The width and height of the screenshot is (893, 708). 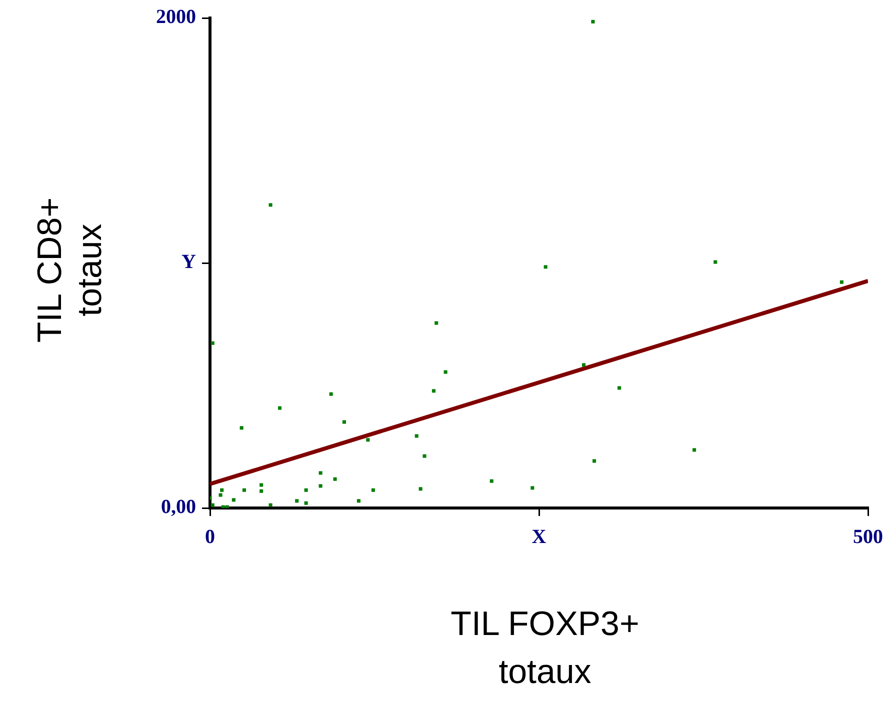 I want to click on y-tick-label: 2000, so click(x=176, y=17).